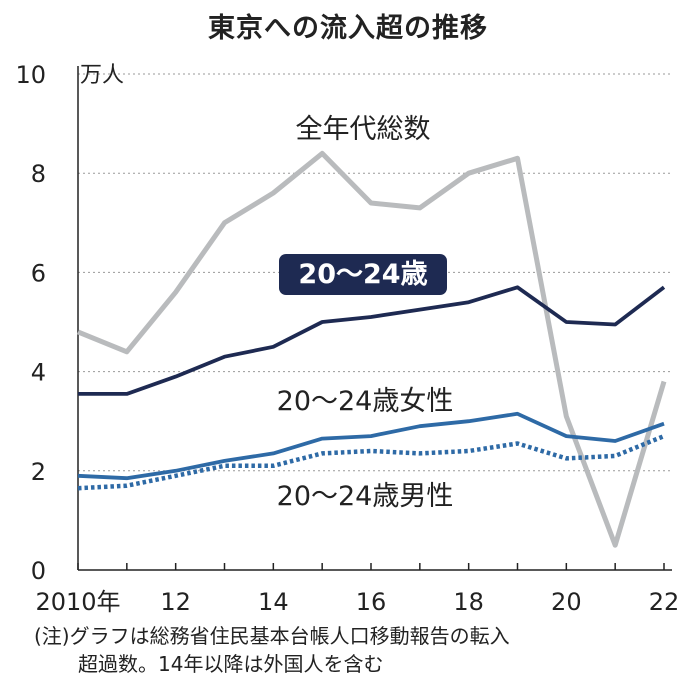 This screenshot has height=695, width=696. Describe the element at coordinates (77, 602) in the screenshot. I see `x-tick-label: 2010年` at that location.